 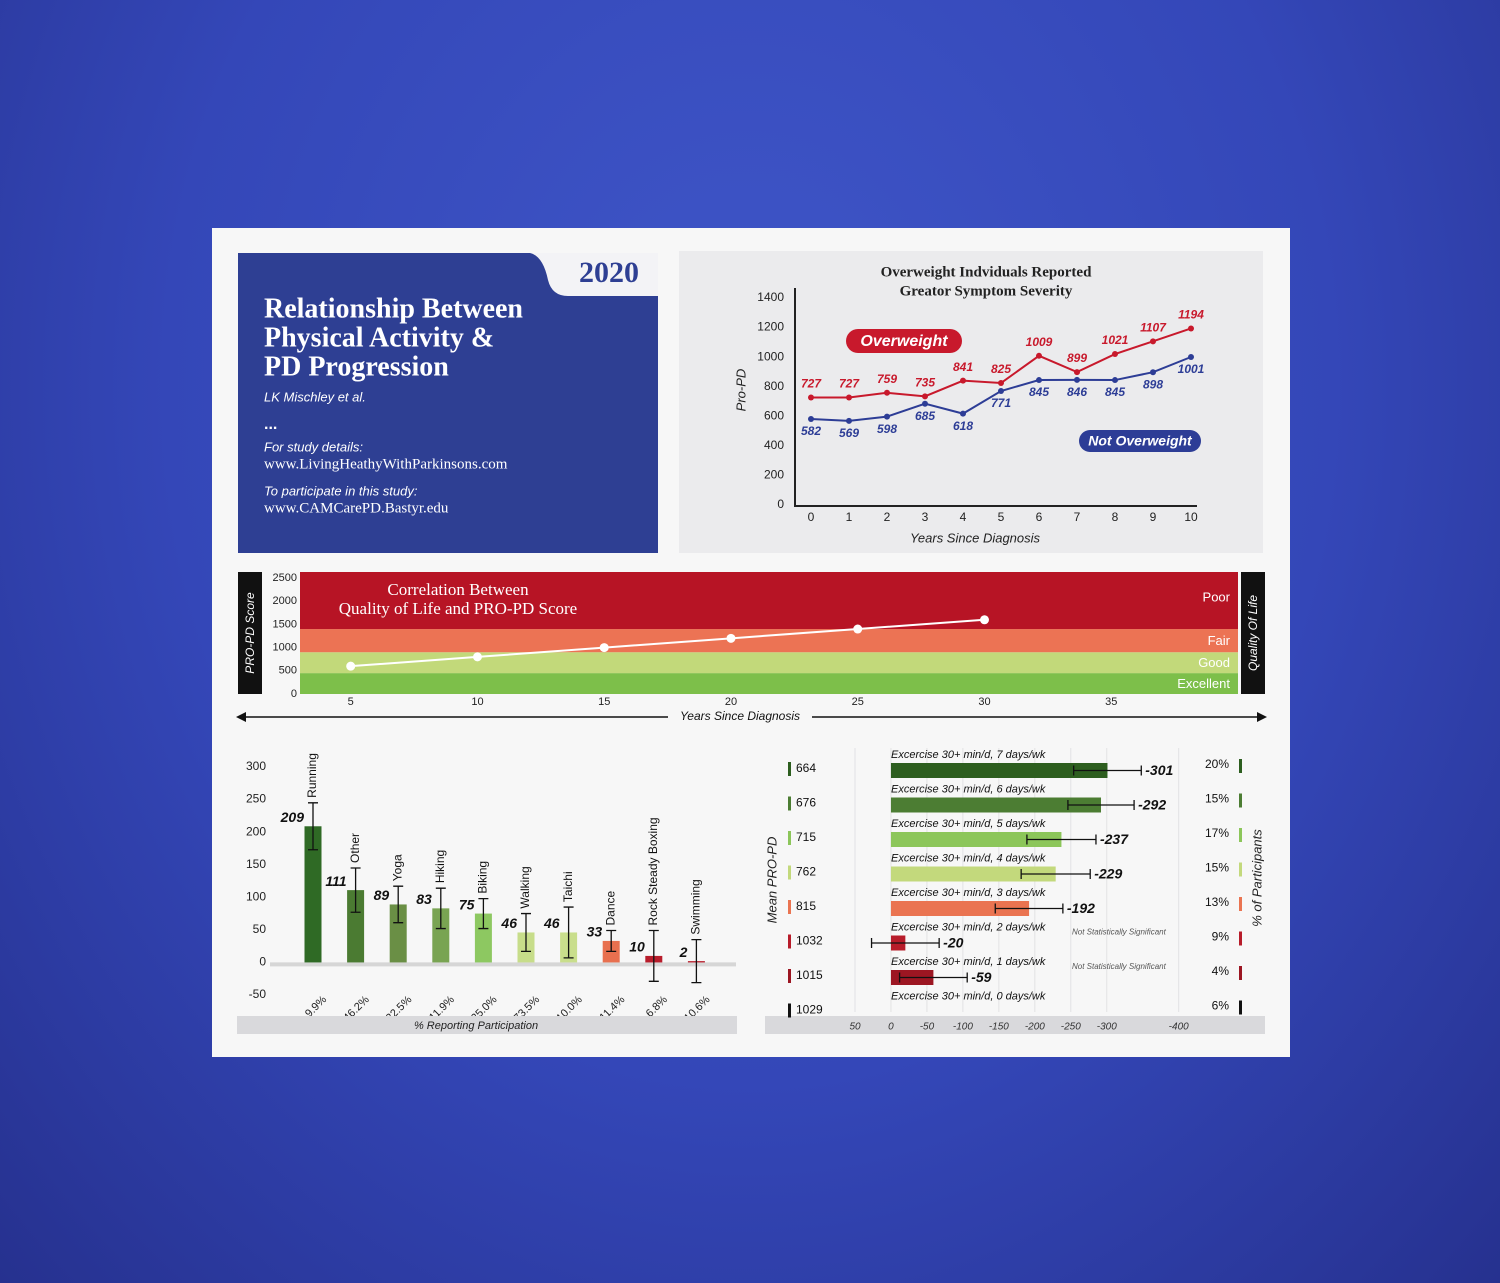 What do you see at coordinates (740, 717) in the screenshot?
I see `label-backdrop` at bounding box center [740, 717].